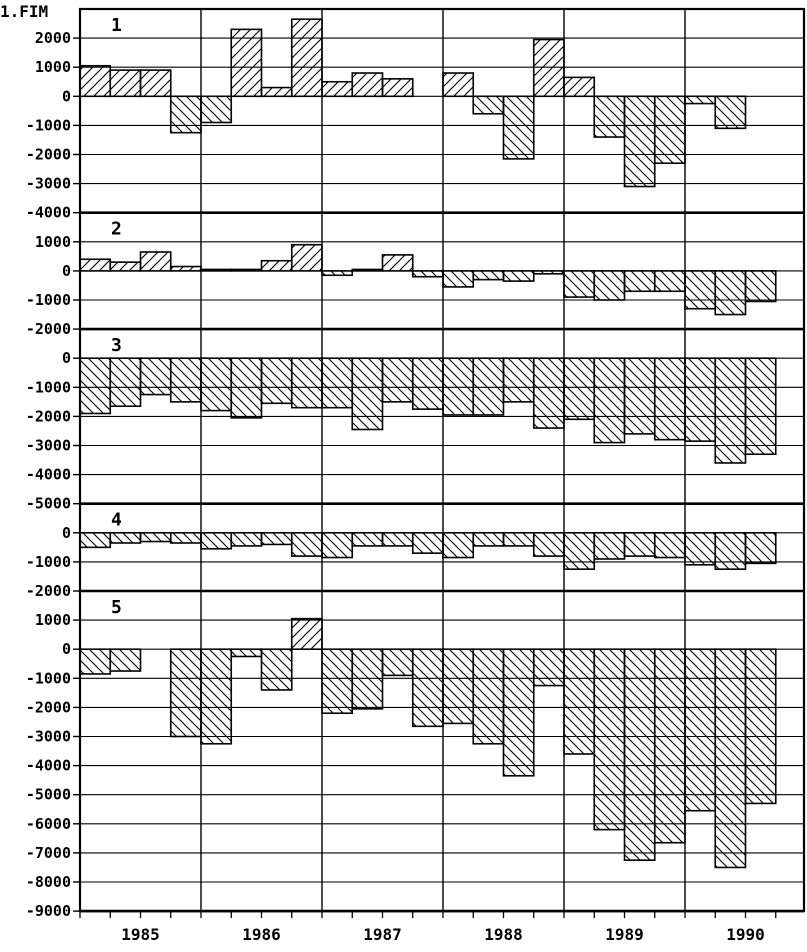  Describe the element at coordinates (48, 737) in the screenshot. I see `y-tick-label: -3000` at that location.